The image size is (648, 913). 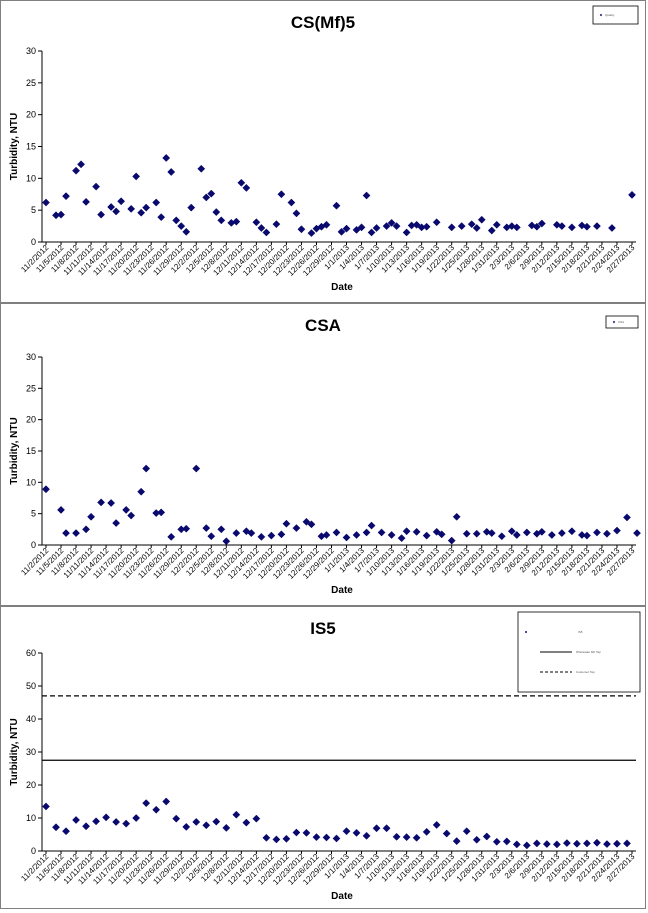 What do you see at coordinates (31, 147) in the screenshot?
I see `y-tick-label: 15` at bounding box center [31, 147].